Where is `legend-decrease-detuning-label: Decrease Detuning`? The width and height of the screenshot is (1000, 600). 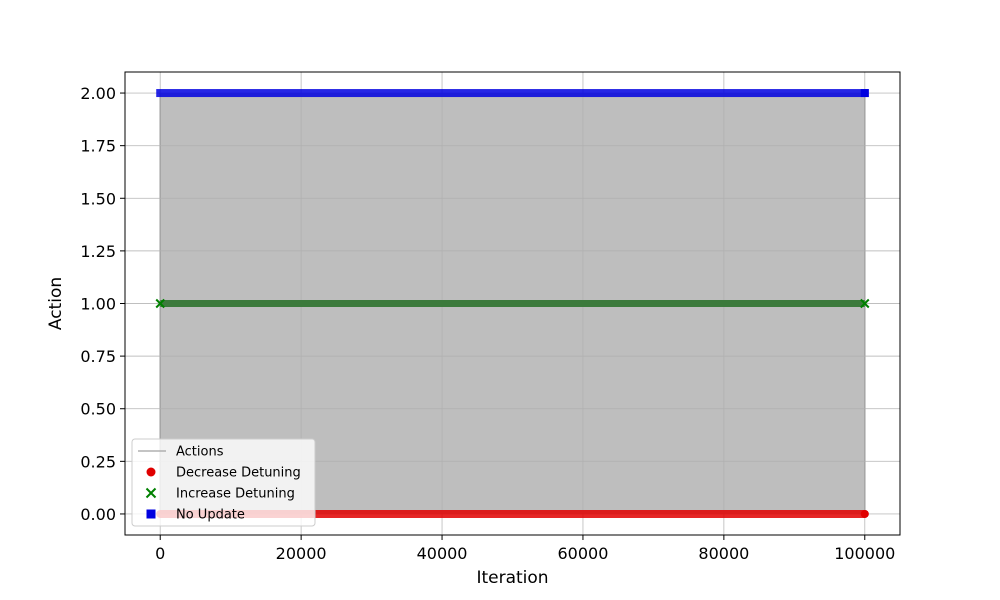 legend-decrease-detuning-label: Decrease Detuning is located at coordinates (238, 473).